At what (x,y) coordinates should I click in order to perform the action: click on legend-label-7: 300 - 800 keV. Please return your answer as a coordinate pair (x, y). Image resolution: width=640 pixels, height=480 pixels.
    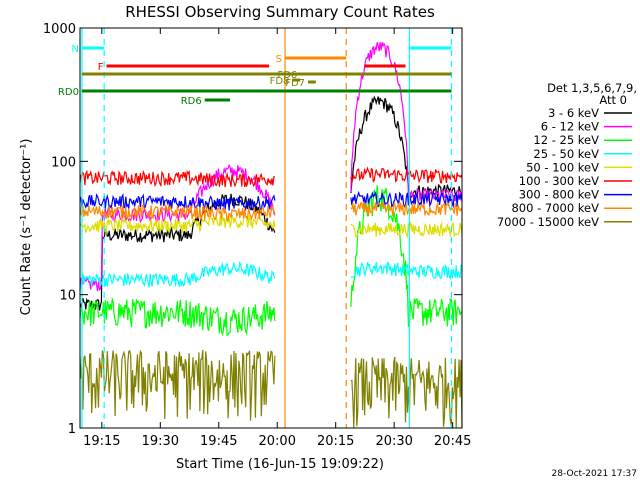
    Looking at the image, I should click on (559, 195).